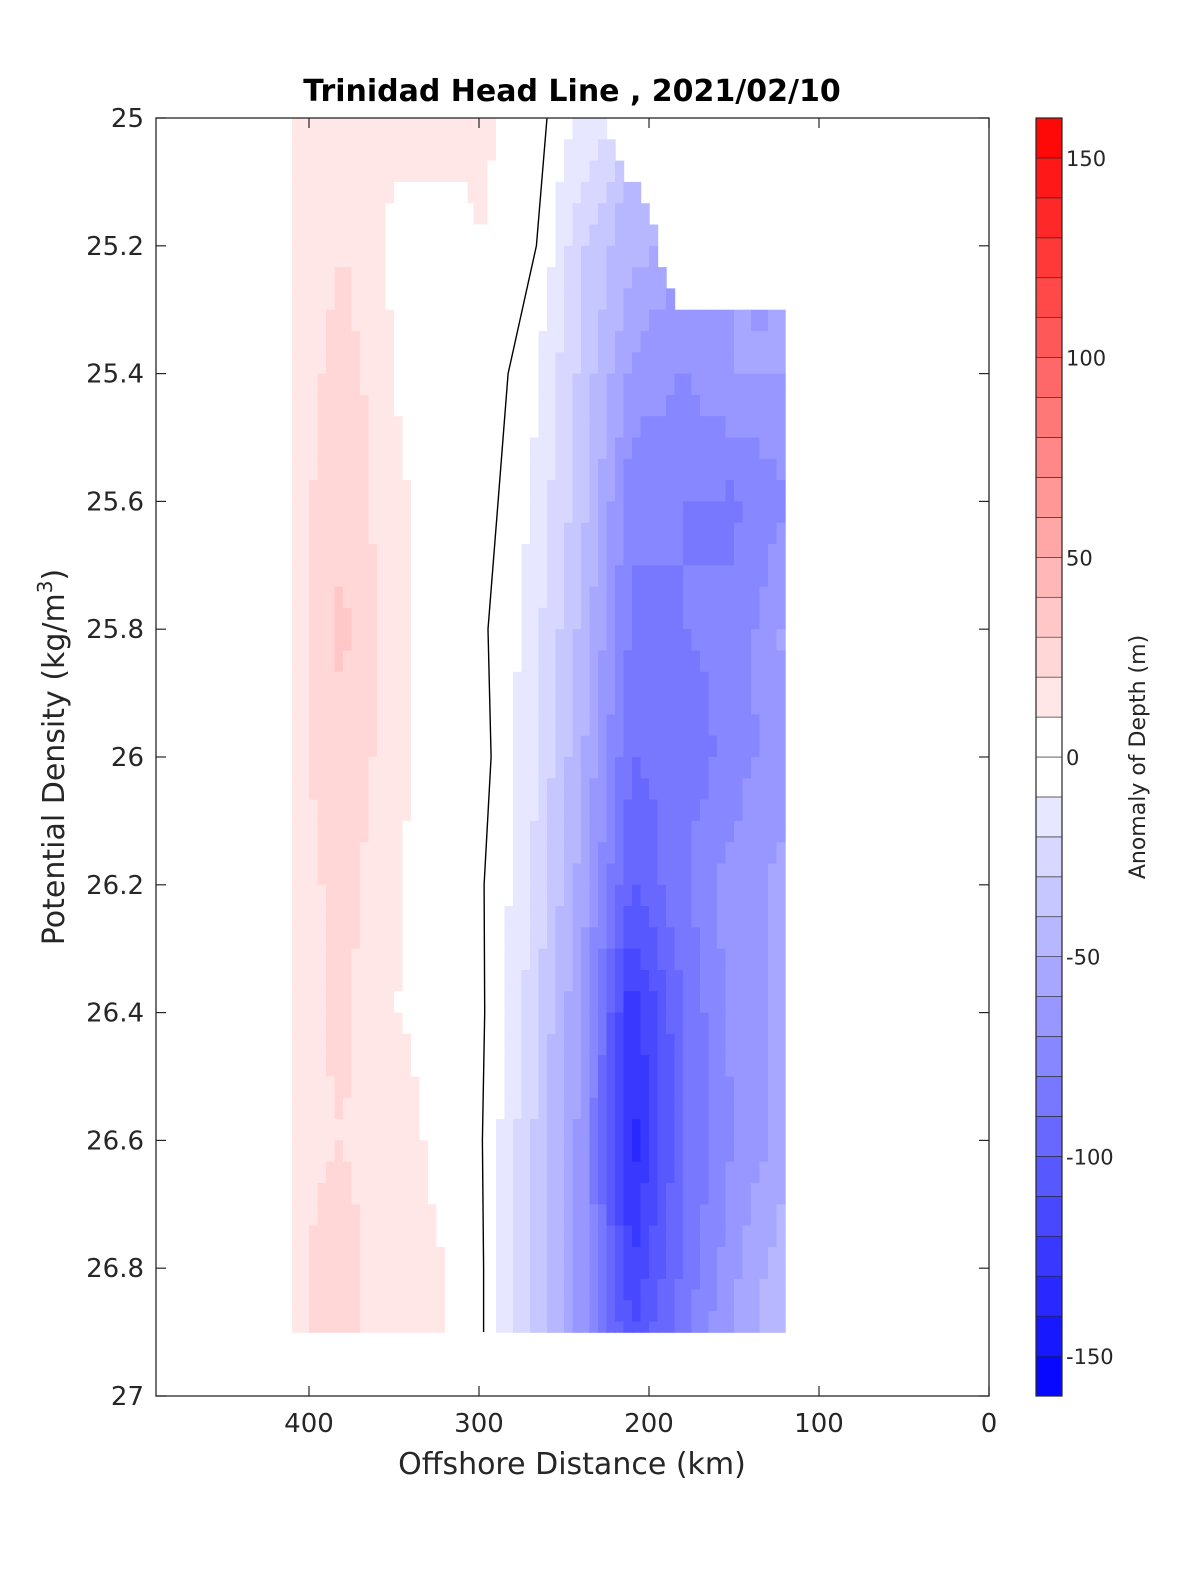 The width and height of the screenshot is (1200, 1575). I want to click on colorbar-tick-label: 150, so click(1086, 159).